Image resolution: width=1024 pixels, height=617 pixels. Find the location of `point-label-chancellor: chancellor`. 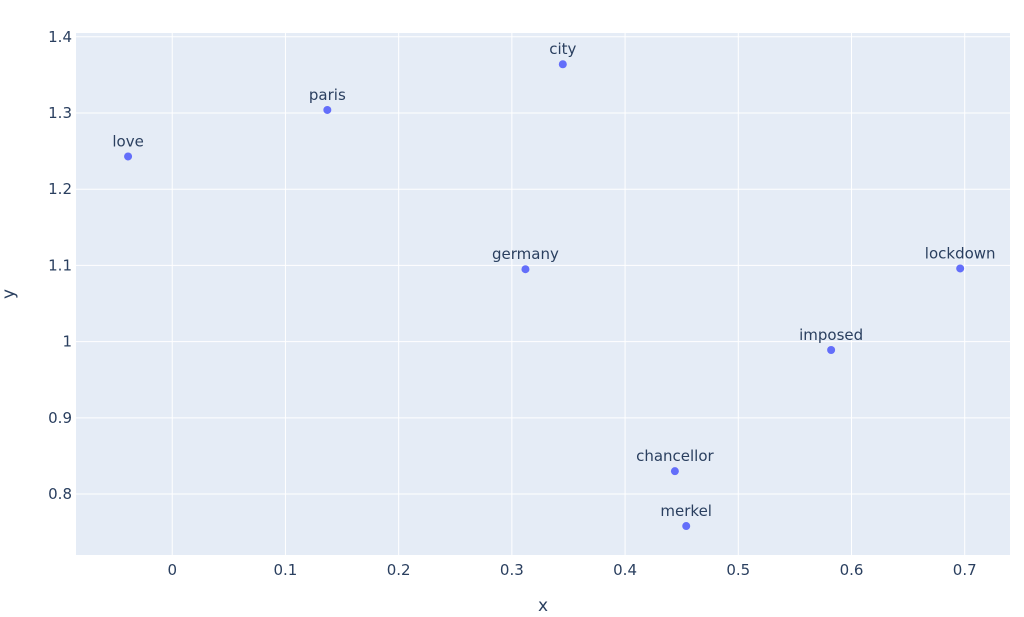

point-label-chancellor: chancellor is located at coordinates (675, 456).